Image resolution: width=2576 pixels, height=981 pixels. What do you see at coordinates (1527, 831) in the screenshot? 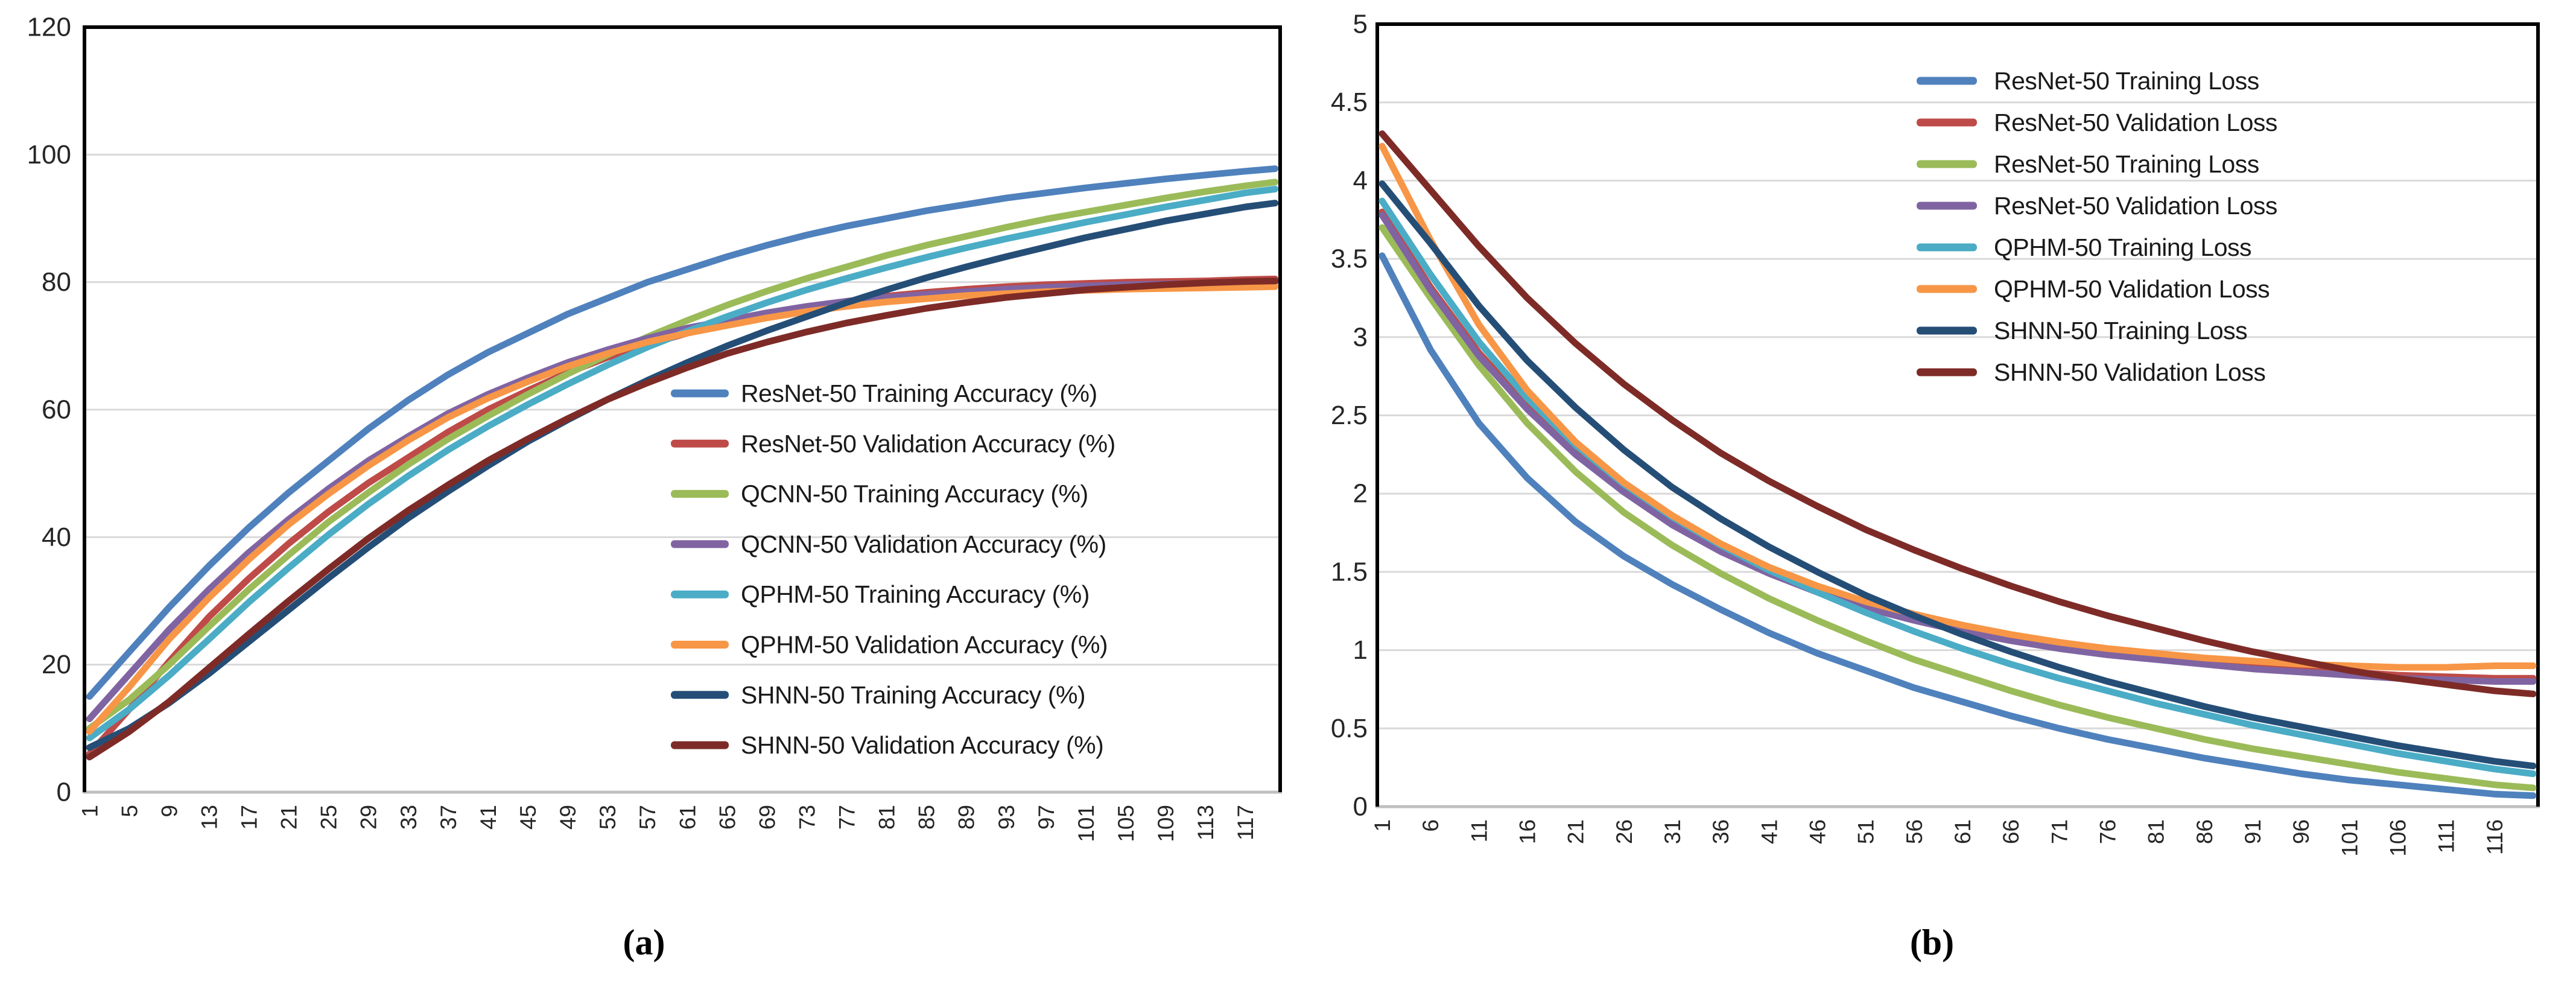
I see `x-tick-label: 16` at bounding box center [1527, 831].